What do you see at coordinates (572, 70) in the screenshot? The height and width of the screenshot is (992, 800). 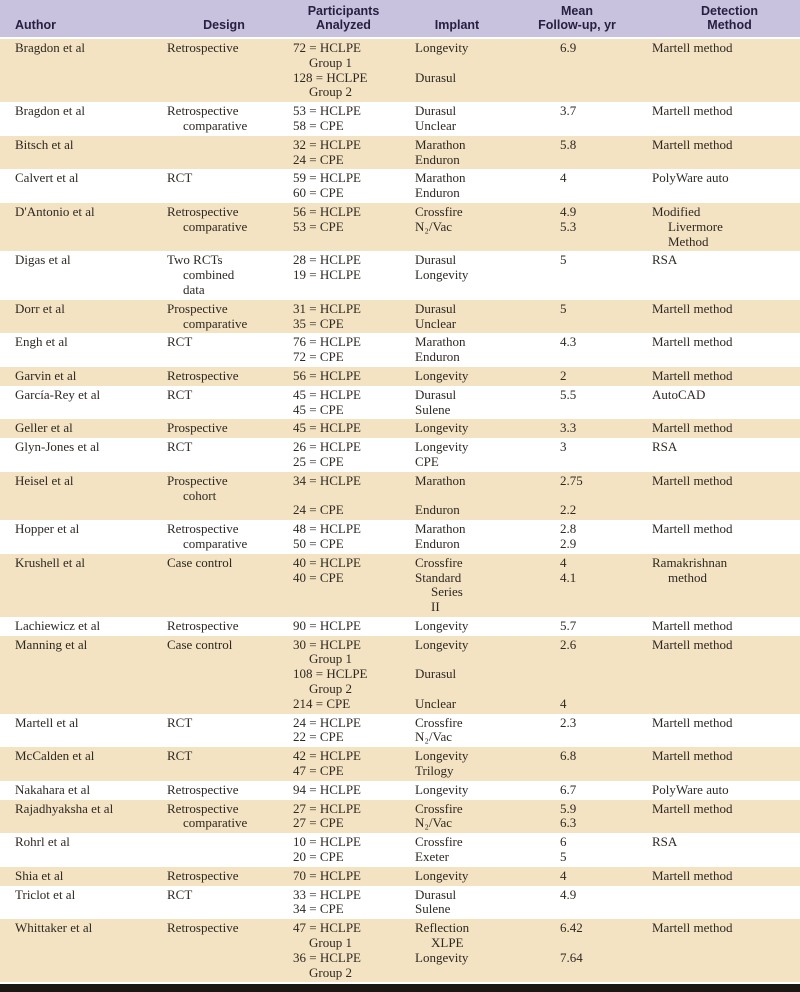 I see `cell-followup: 6.9` at bounding box center [572, 70].